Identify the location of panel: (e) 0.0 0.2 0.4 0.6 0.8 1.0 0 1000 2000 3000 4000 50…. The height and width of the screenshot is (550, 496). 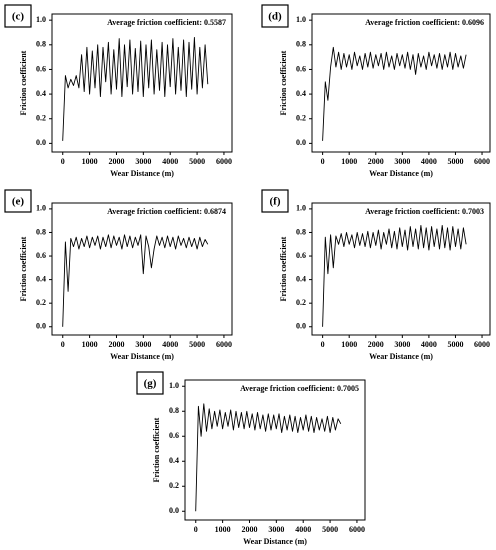
(118, 275).